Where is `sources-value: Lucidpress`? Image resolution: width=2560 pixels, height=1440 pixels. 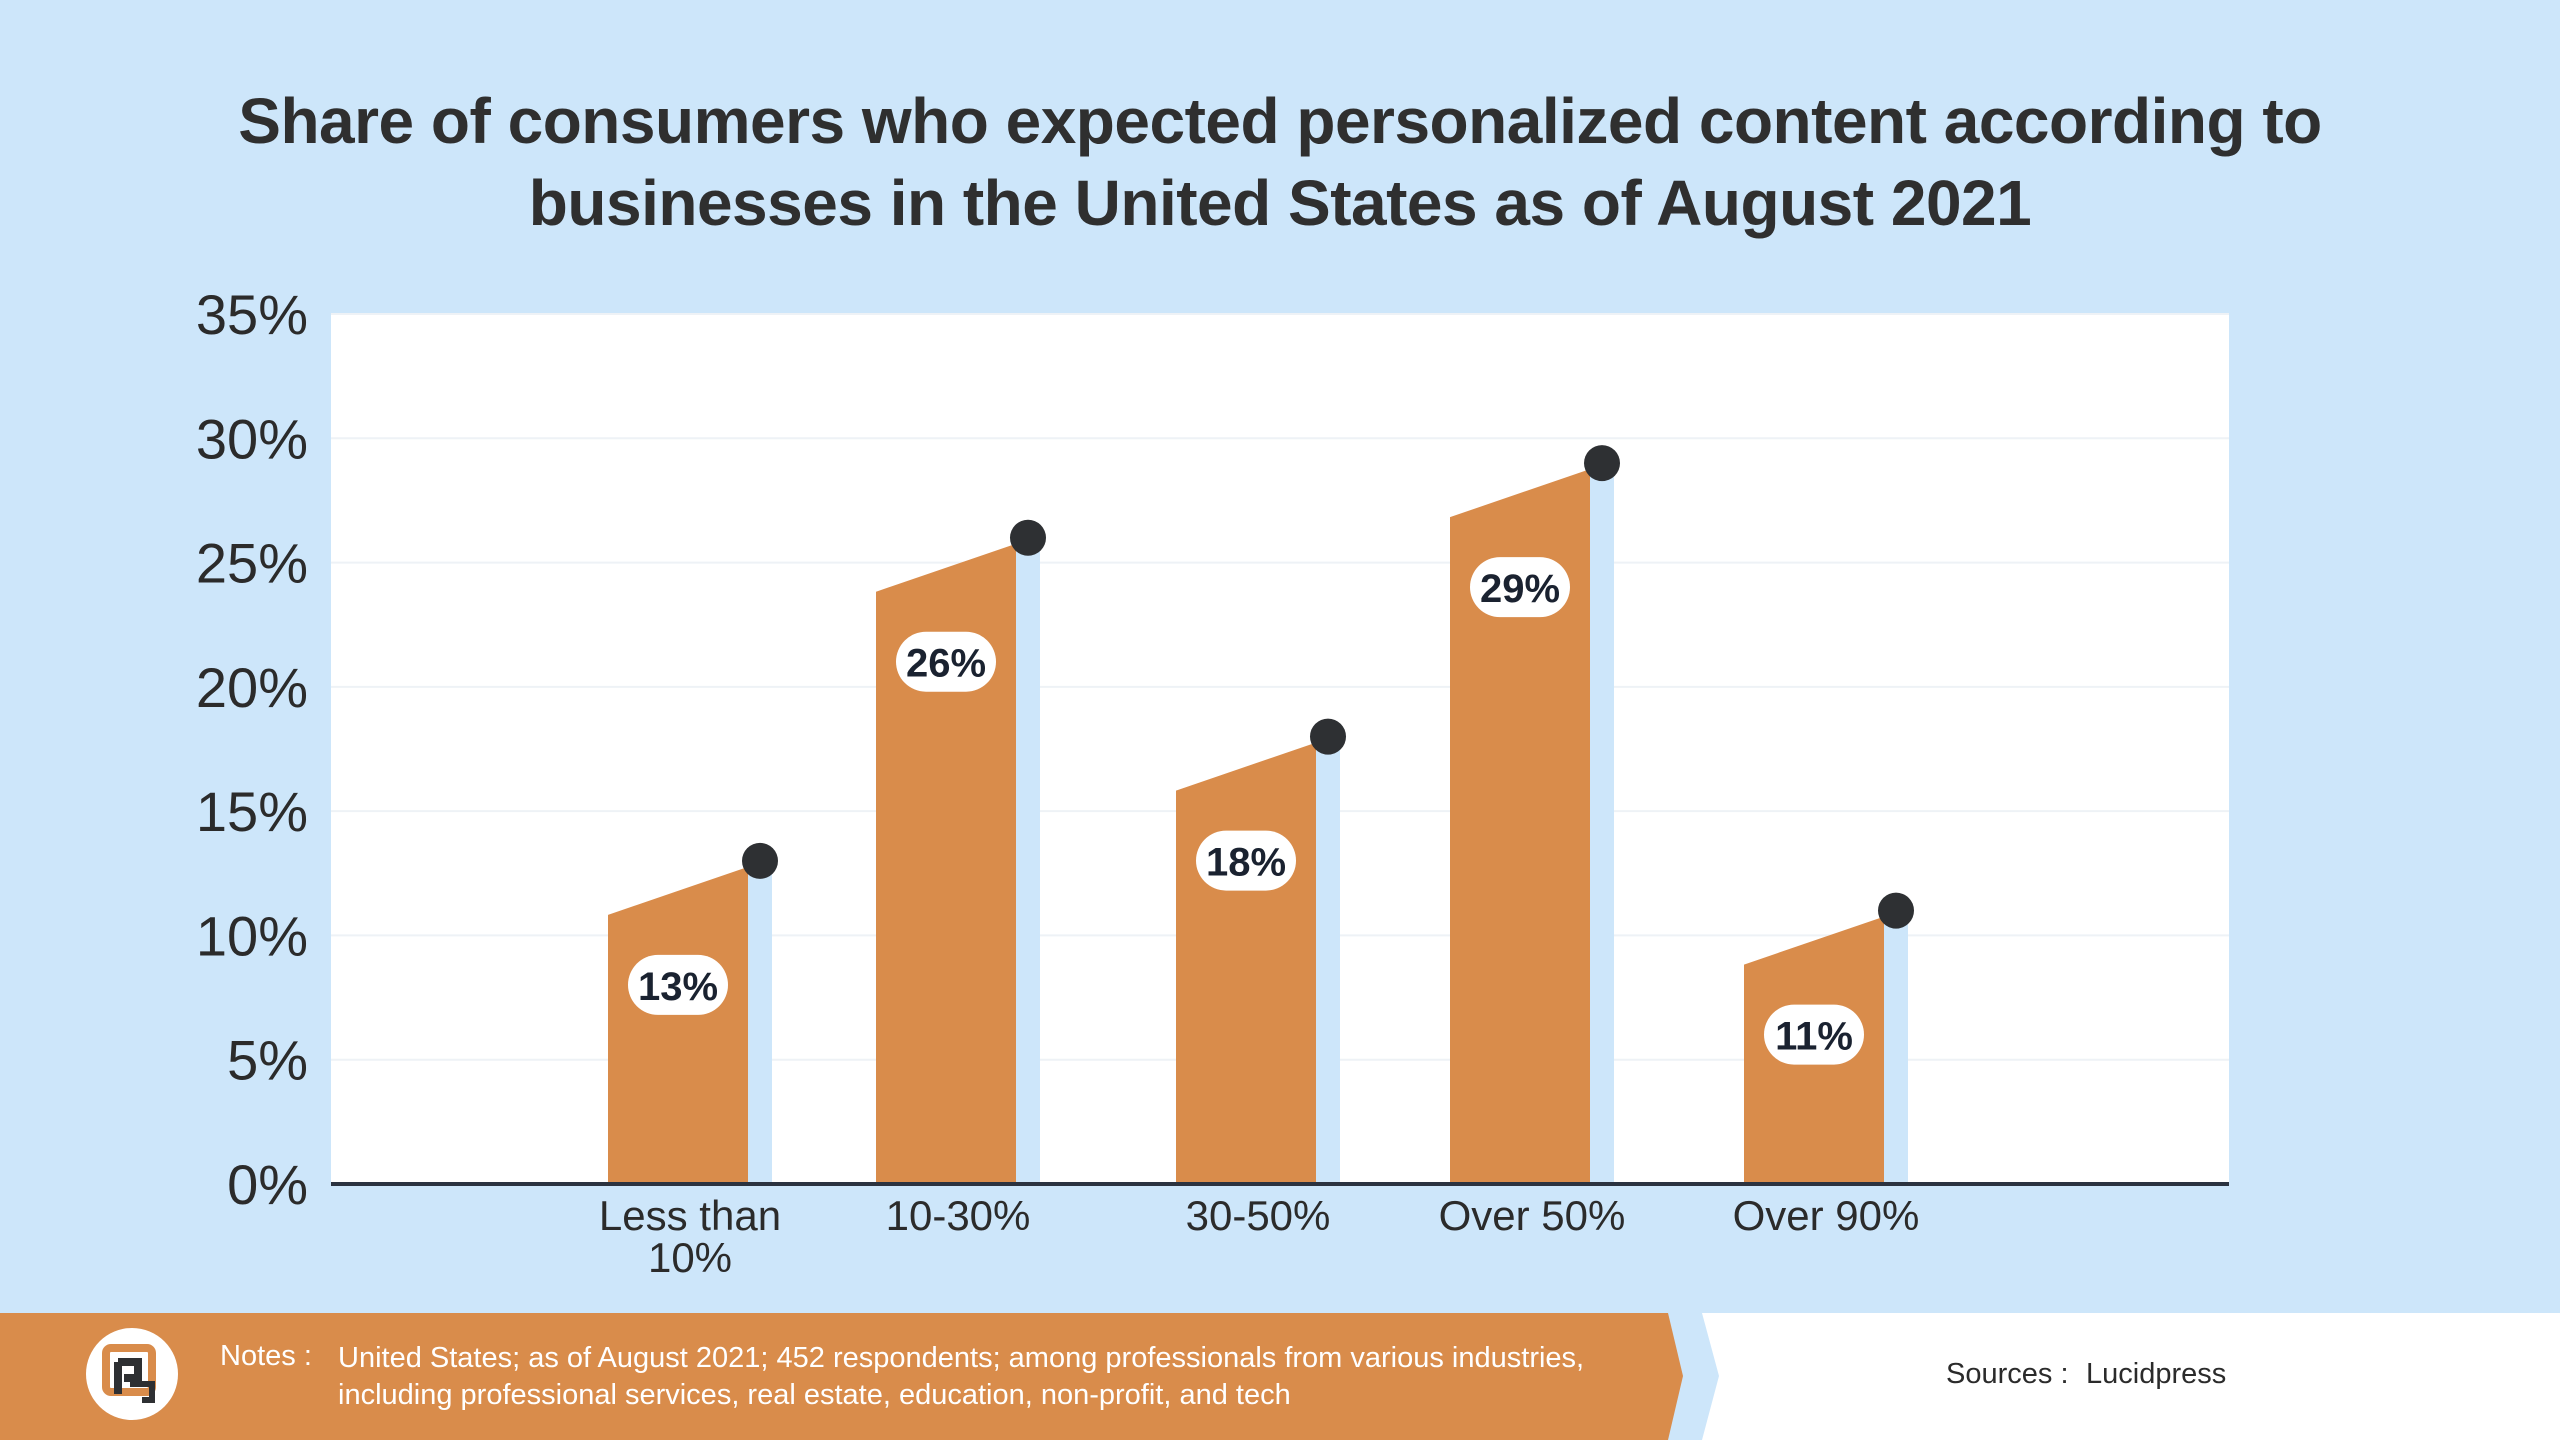
sources-value: Lucidpress is located at coordinates (2156, 1374).